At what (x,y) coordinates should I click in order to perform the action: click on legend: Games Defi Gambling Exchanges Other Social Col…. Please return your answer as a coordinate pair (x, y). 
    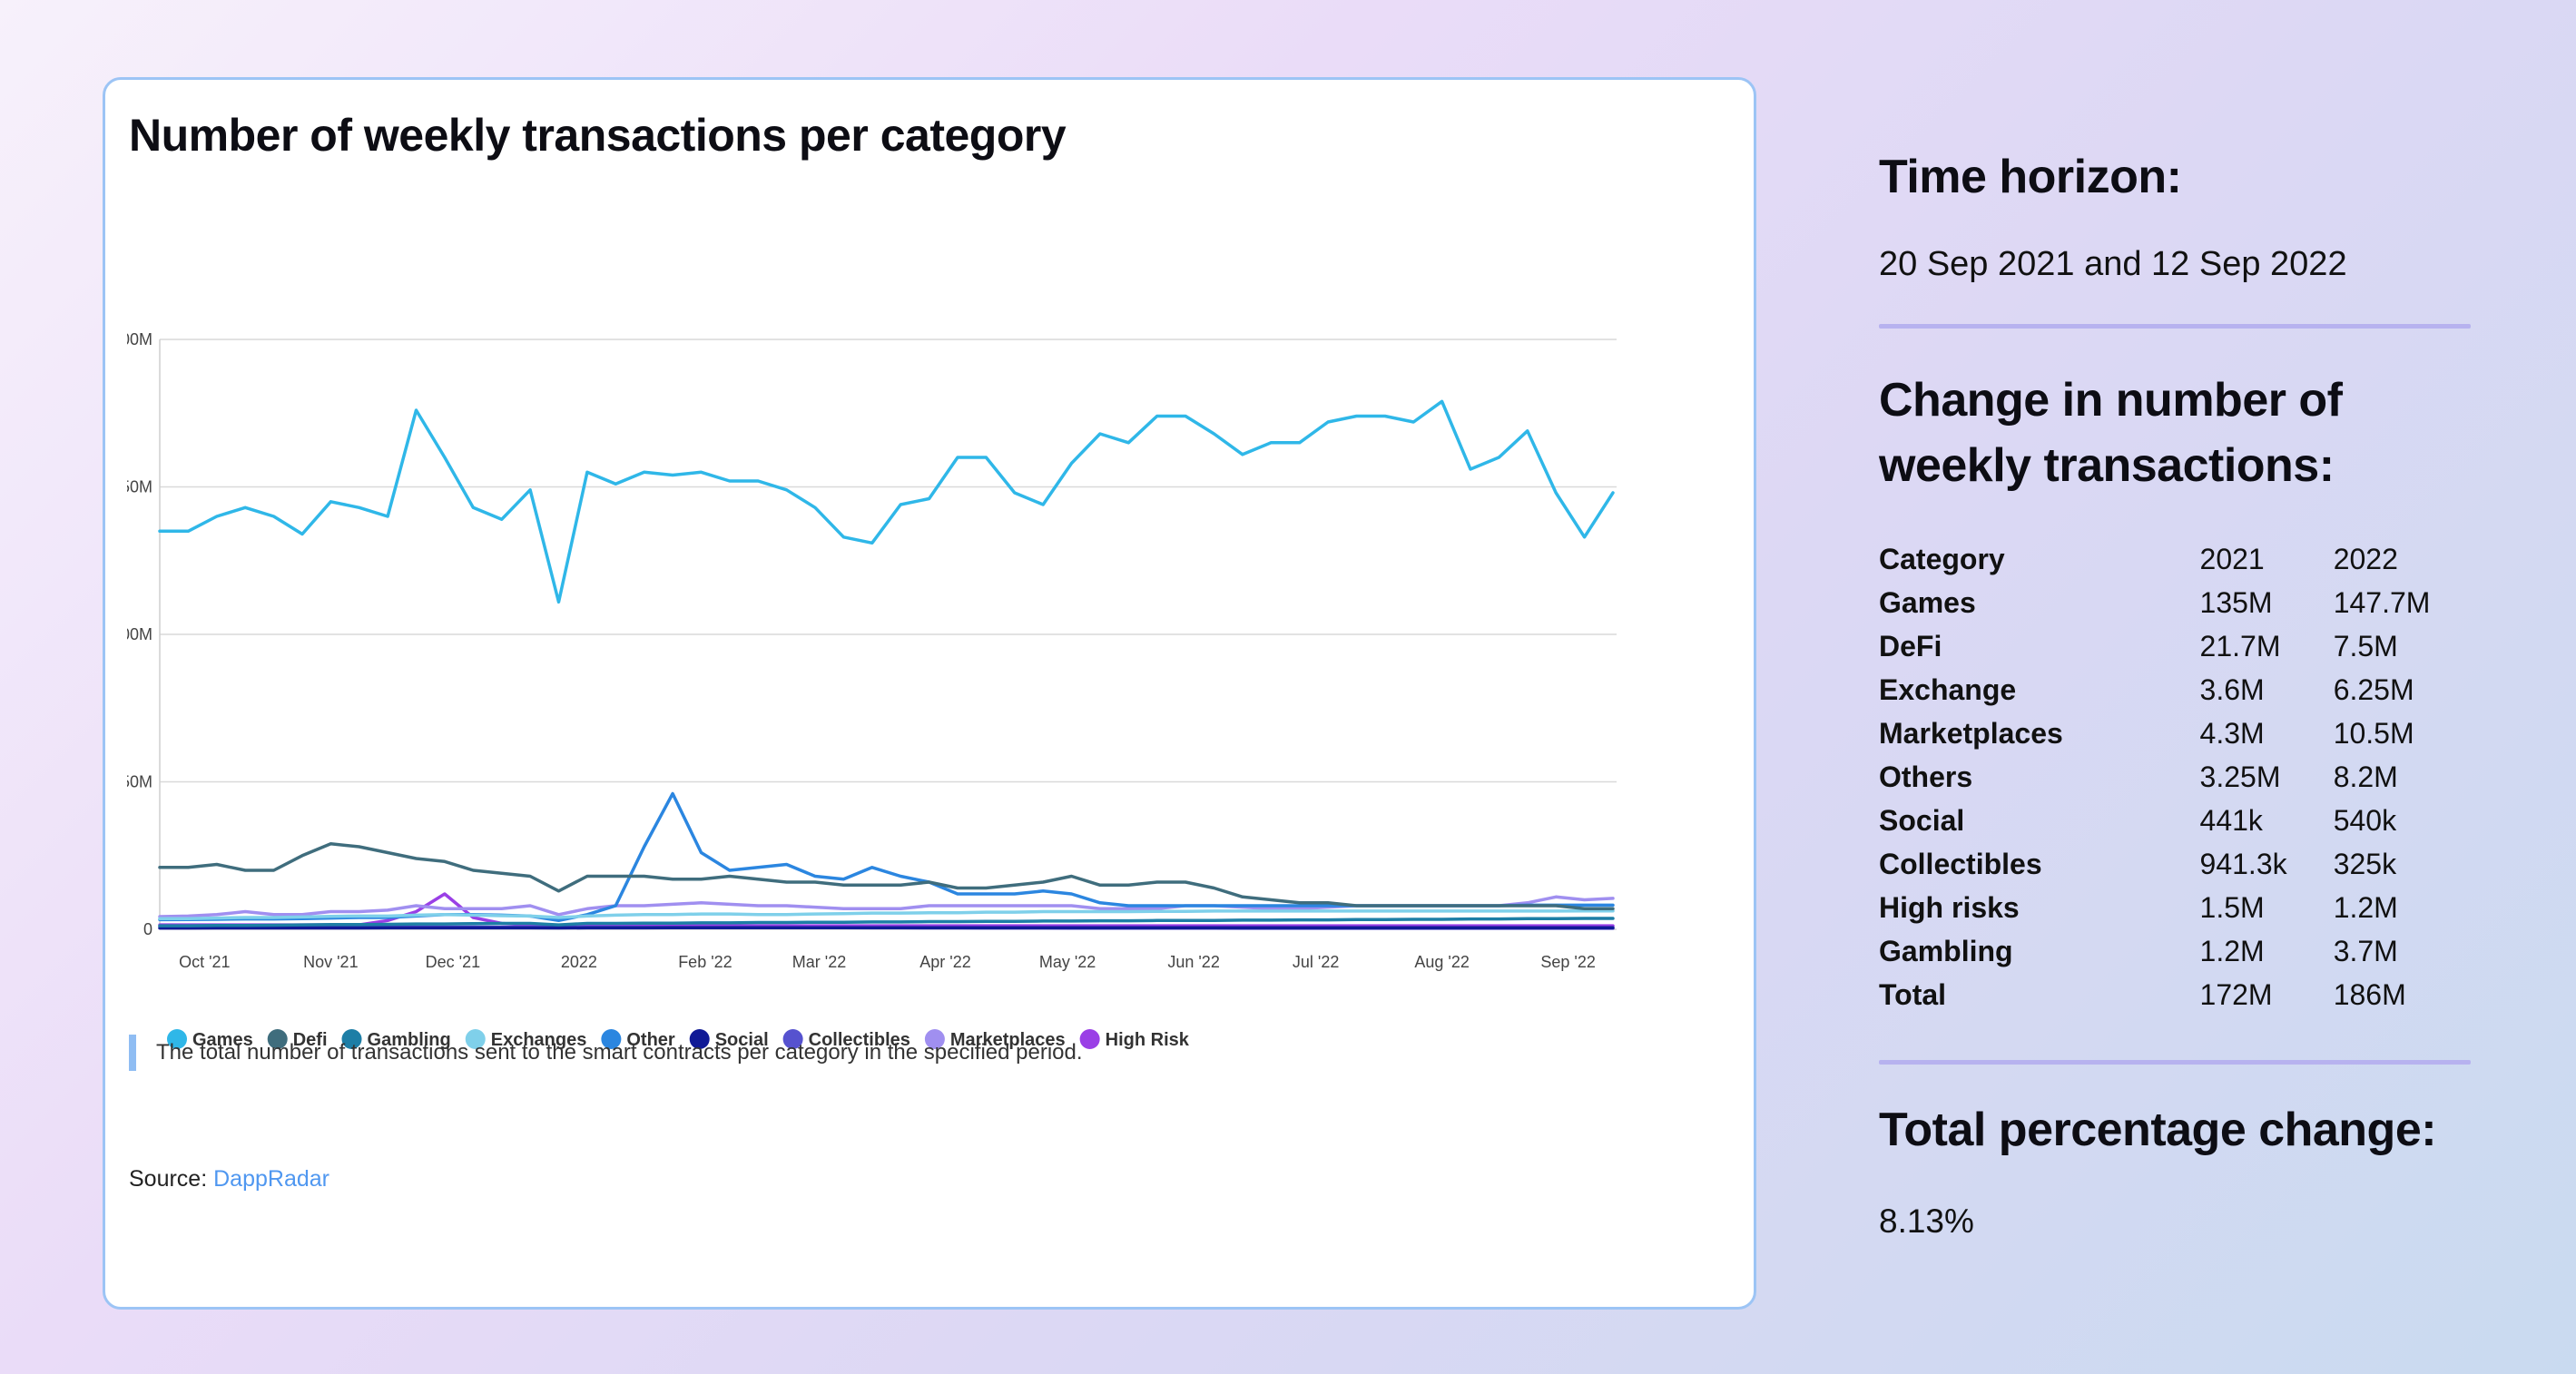
    Looking at the image, I should click on (678, 1039).